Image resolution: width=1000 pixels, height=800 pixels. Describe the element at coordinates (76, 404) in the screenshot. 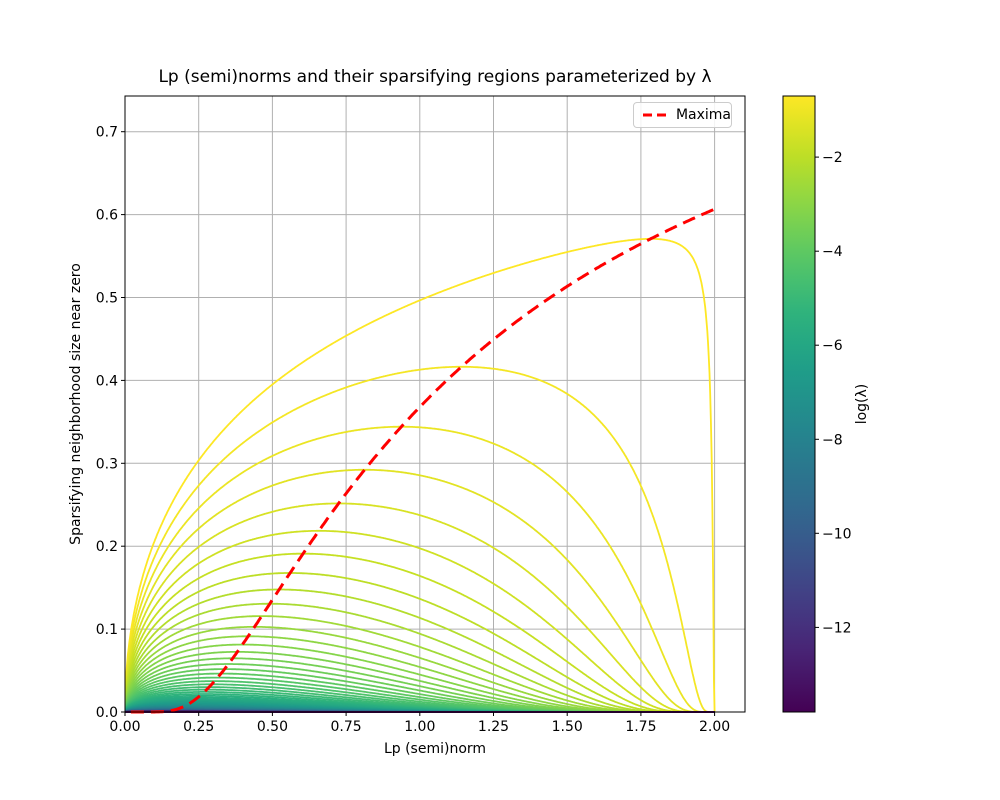

I see `y-axis-label: Sparsifying neighborhood size near zero` at that location.